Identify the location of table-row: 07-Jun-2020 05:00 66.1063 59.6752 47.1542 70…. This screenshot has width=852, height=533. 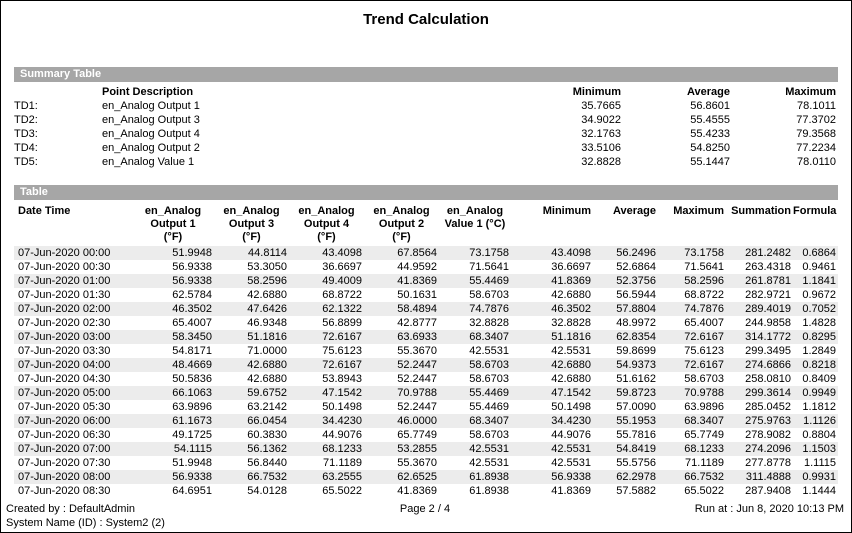
(426, 393).